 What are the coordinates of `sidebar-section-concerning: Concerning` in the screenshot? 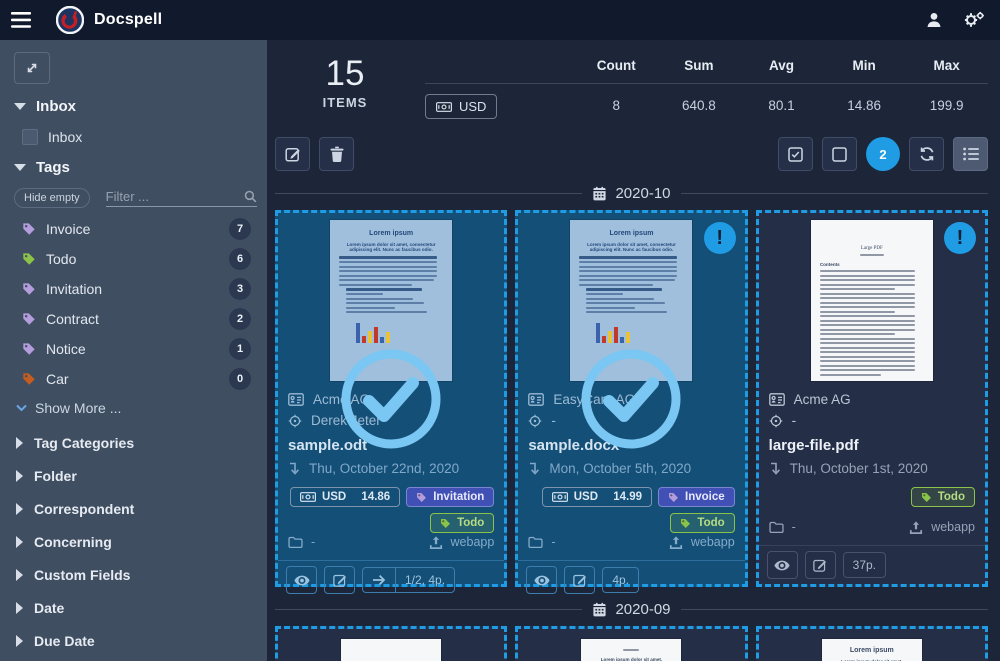 It's located at (141, 541).